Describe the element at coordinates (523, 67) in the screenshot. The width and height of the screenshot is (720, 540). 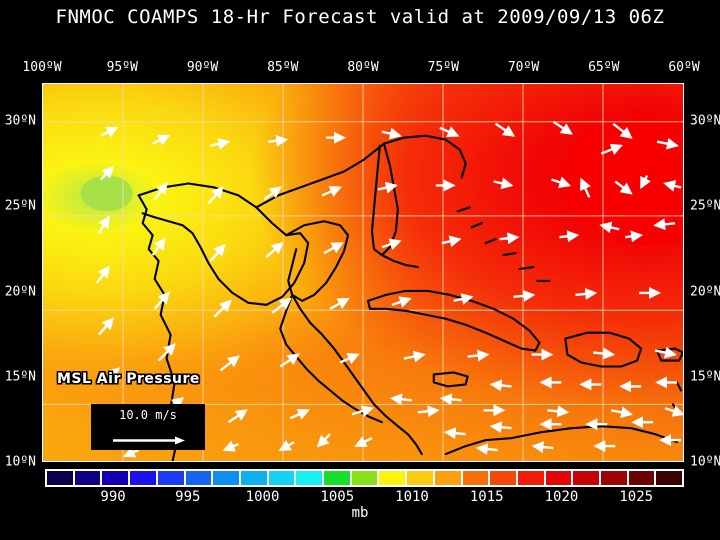
I see `lon-tick-label: 70ºW` at that location.